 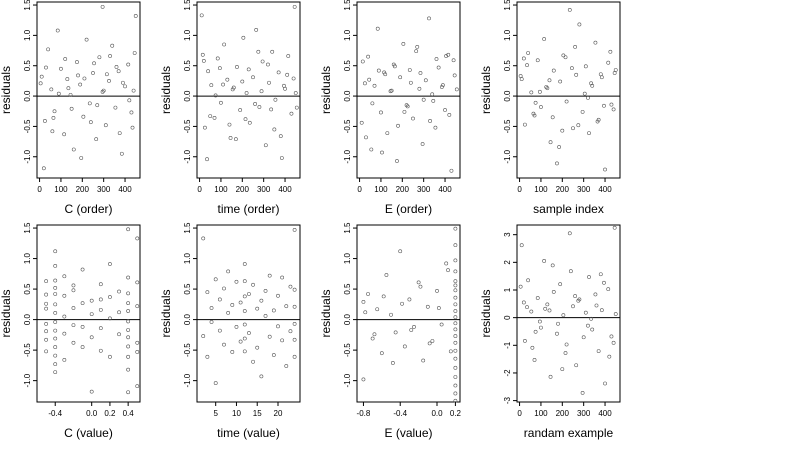 I want to click on panel-2-x-tick-label: 0, so click(x=199, y=189).